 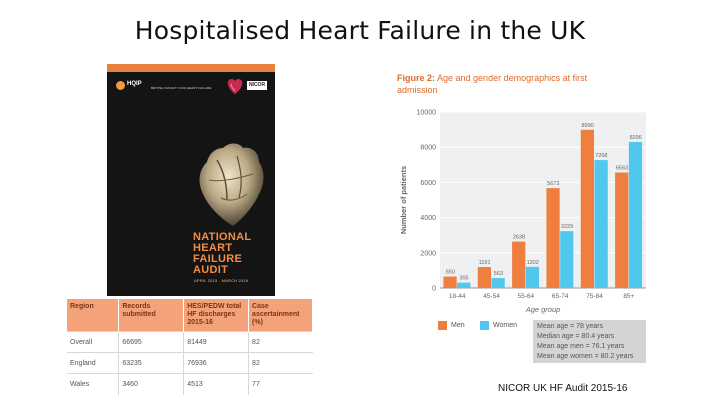 What do you see at coordinates (505, 325) in the screenshot?
I see `legend-label: Women` at bounding box center [505, 325].